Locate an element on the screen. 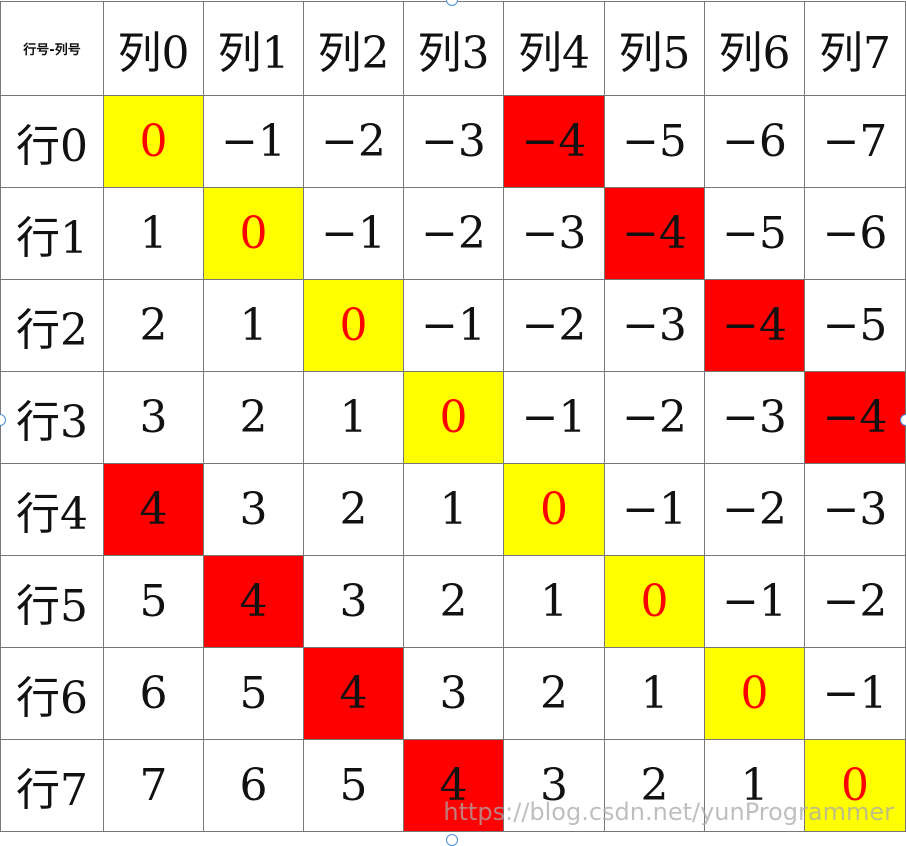 The height and width of the screenshot is (846, 906). column-header: 列1 is located at coordinates (253, 48).